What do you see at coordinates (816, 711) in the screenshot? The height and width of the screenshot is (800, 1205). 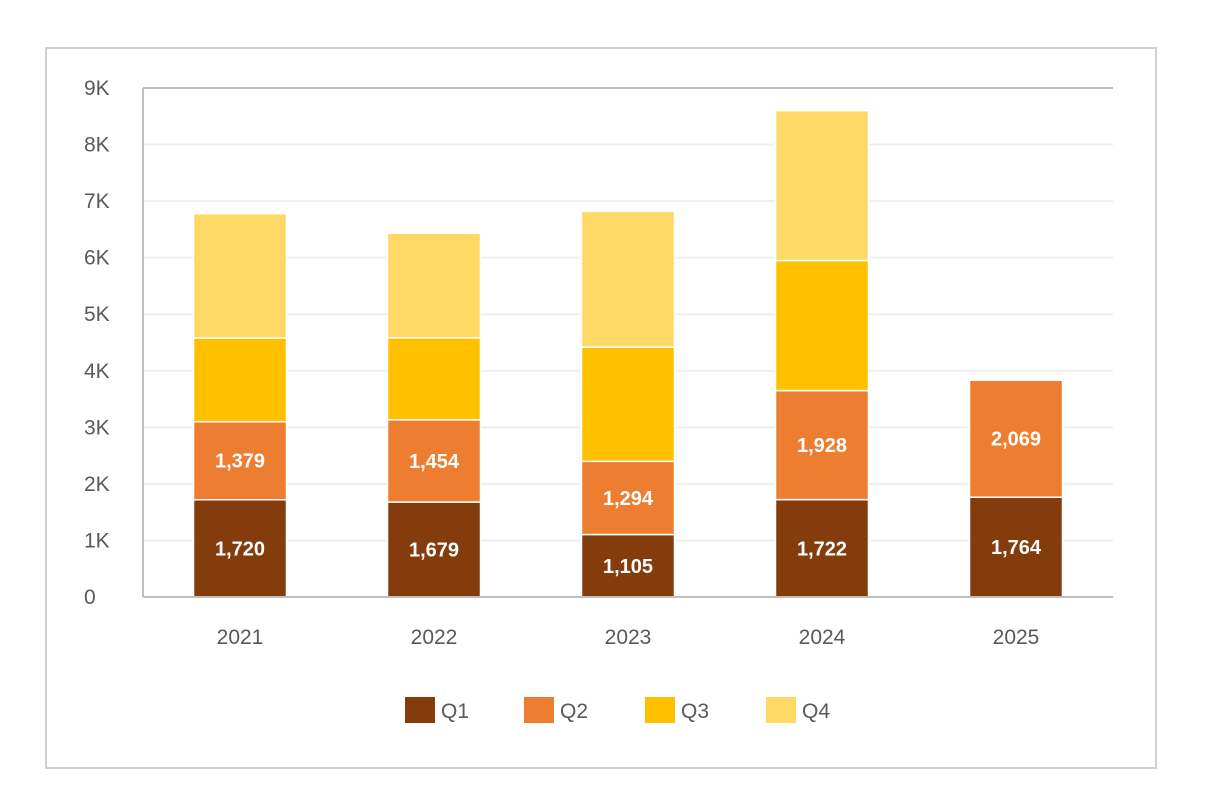 I see `legend-label: Q4` at bounding box center [816, 711].